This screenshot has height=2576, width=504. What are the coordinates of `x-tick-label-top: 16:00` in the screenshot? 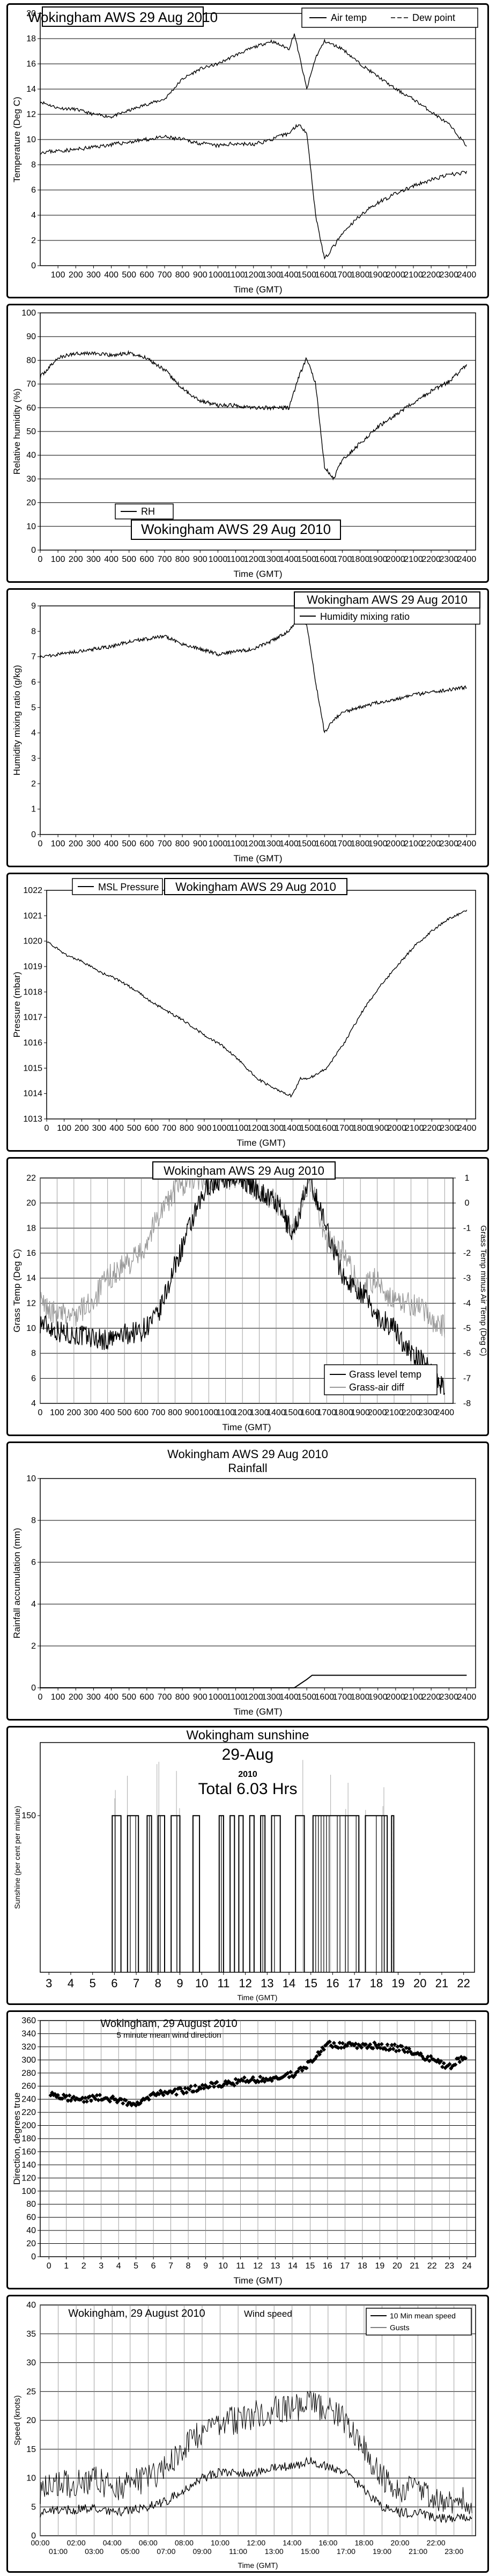 It's located at (327, 2542).